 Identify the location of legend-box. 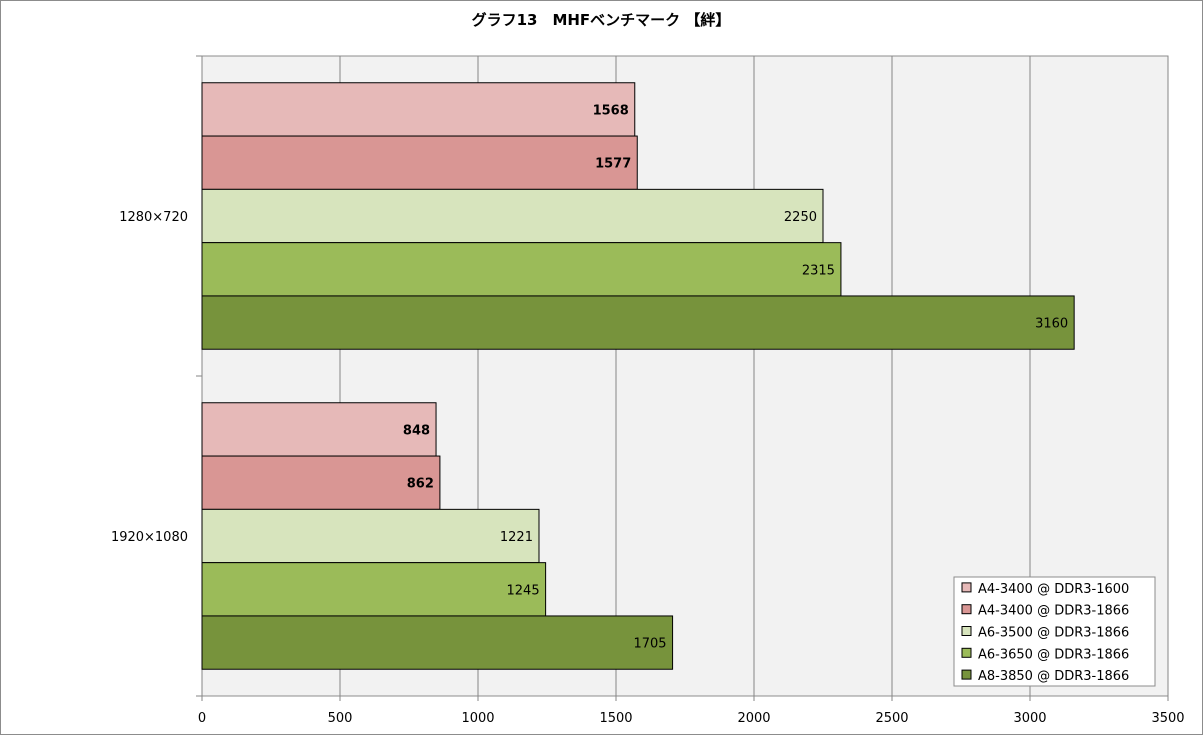
(1054, 631).